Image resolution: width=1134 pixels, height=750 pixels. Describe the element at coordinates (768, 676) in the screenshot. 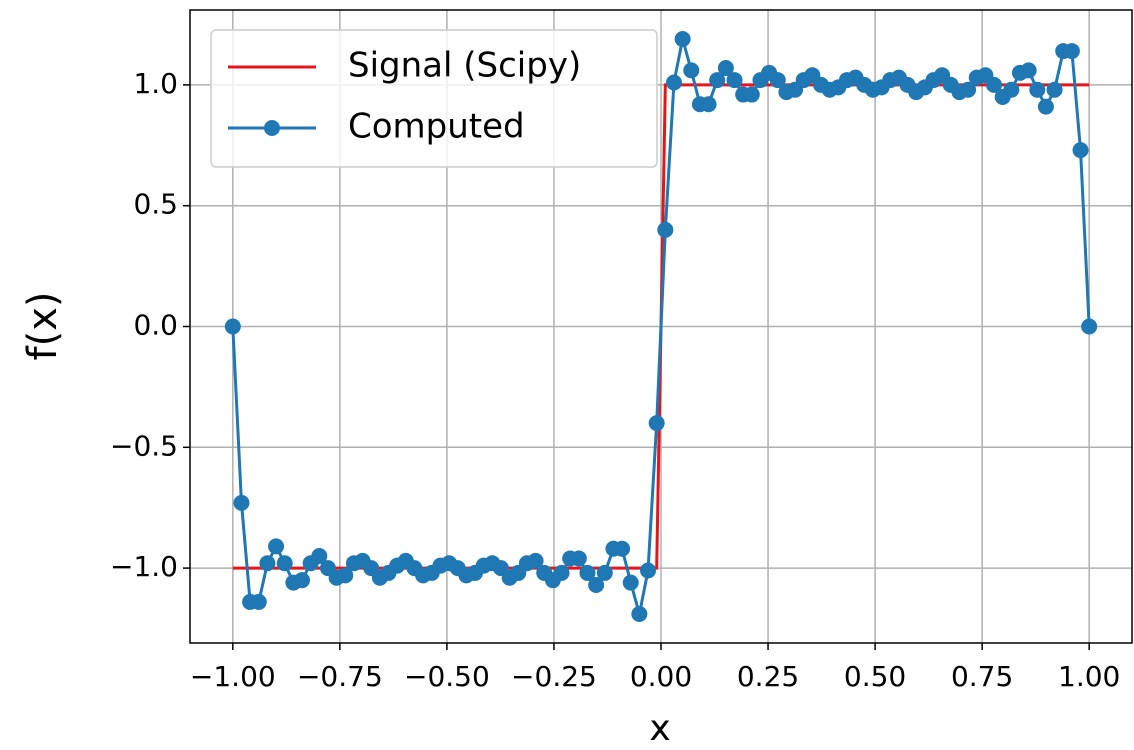

I see `x-tick-label: 0.25` at that location.